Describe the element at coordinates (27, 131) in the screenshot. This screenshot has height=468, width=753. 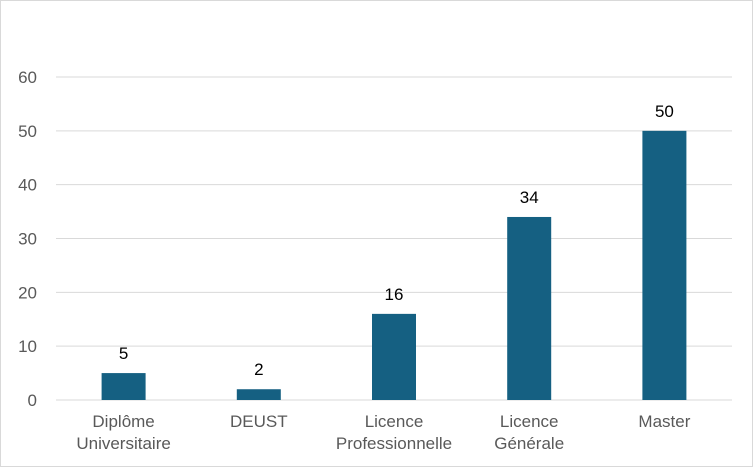
I see `y-tick-label-50: 50` at that location.